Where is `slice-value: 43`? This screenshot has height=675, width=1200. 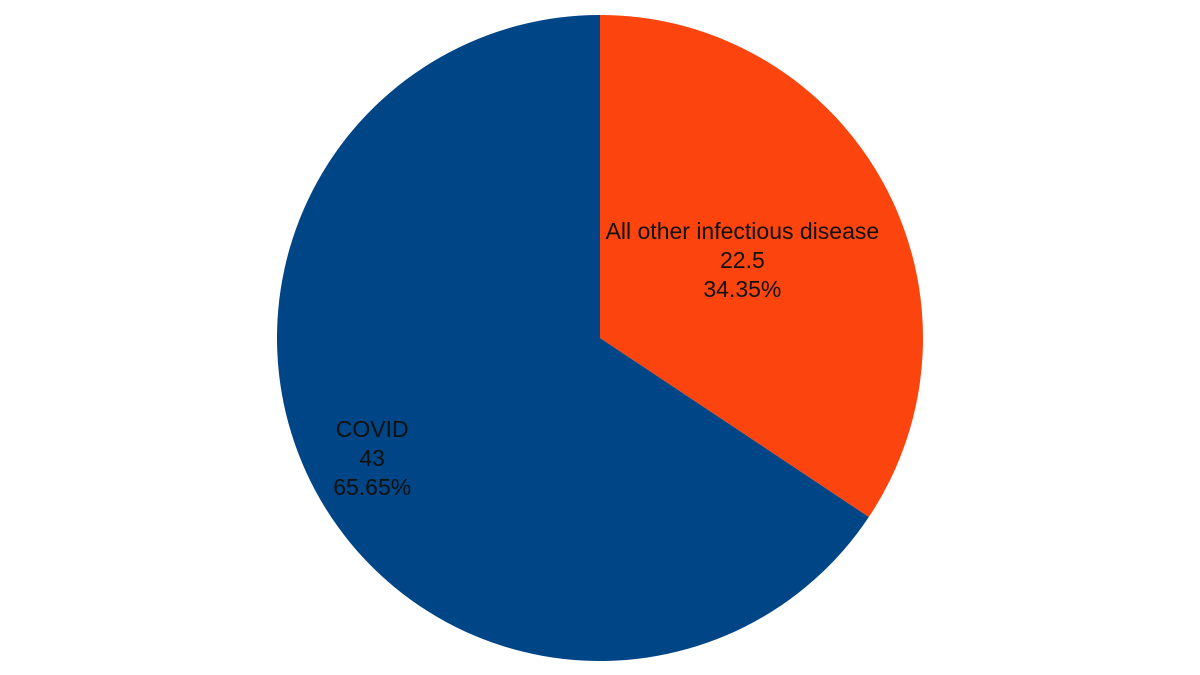
slice-value: 43 is located at coordinates (372, 458).